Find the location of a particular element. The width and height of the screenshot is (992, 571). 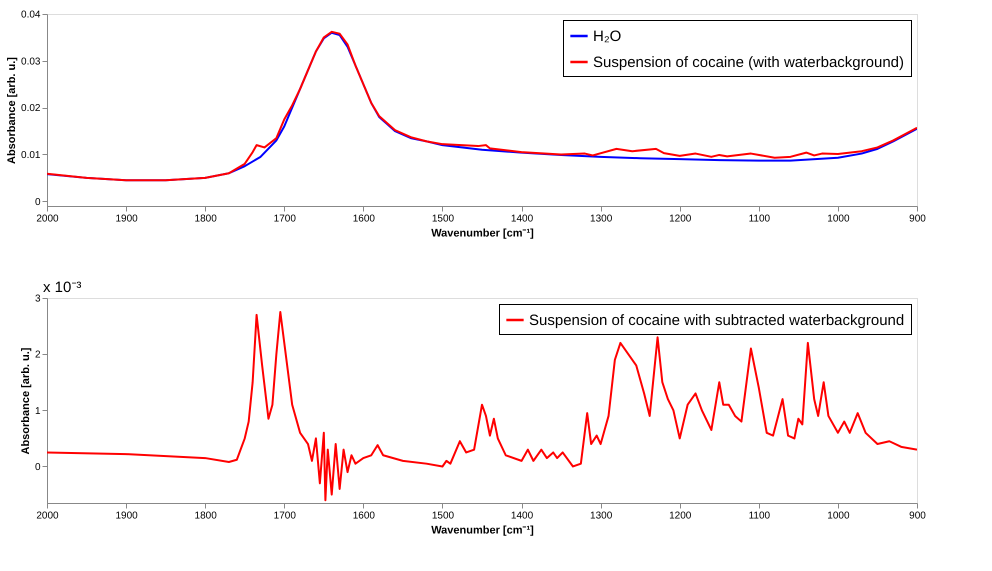

legend-label: Suspension of cocaine (with waterbackground) is located at coordinates (748, 62).